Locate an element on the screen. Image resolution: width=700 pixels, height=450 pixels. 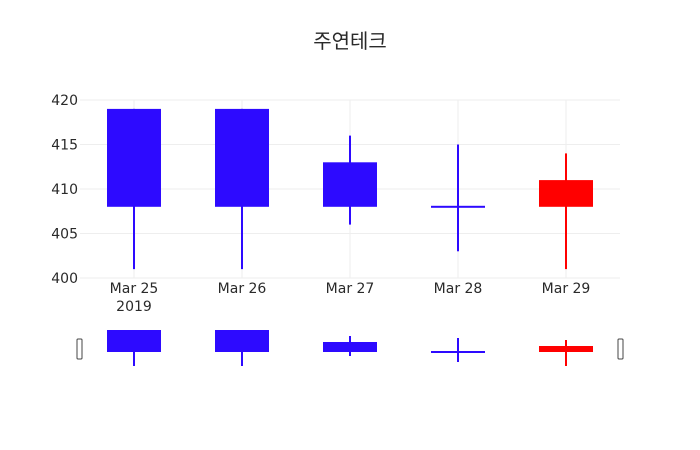
range-slider is located at coordinates (350, 348).